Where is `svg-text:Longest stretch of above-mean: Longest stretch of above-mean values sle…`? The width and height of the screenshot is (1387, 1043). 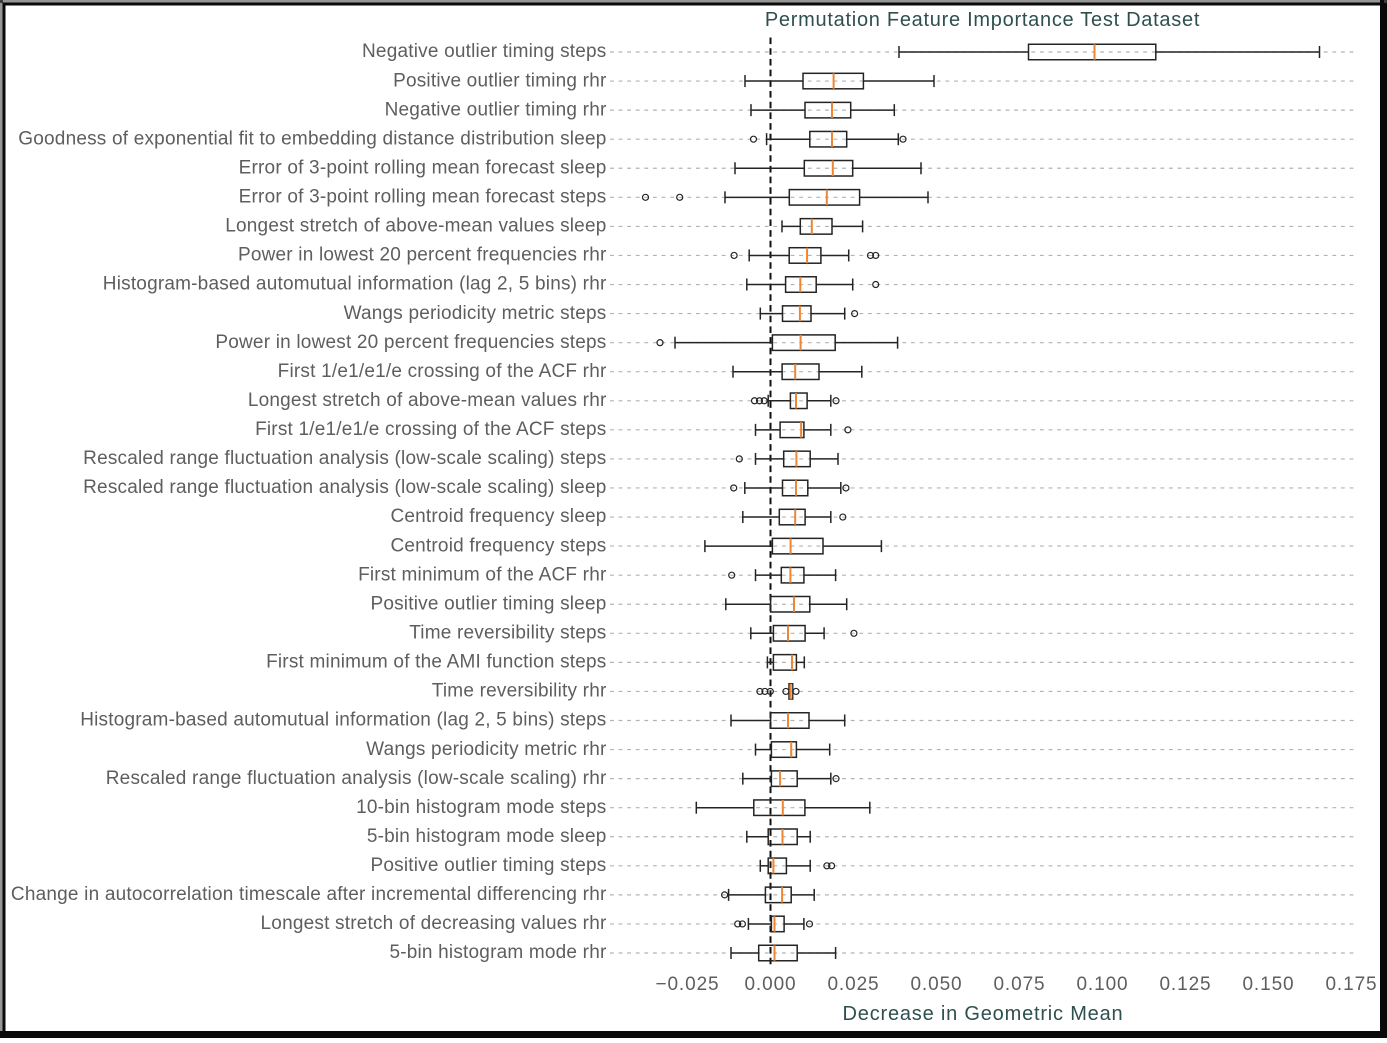 svg-text:Longest stretch of above-mean: Longest stretch of above-mean values sle… is located at coordinates (415, 226).